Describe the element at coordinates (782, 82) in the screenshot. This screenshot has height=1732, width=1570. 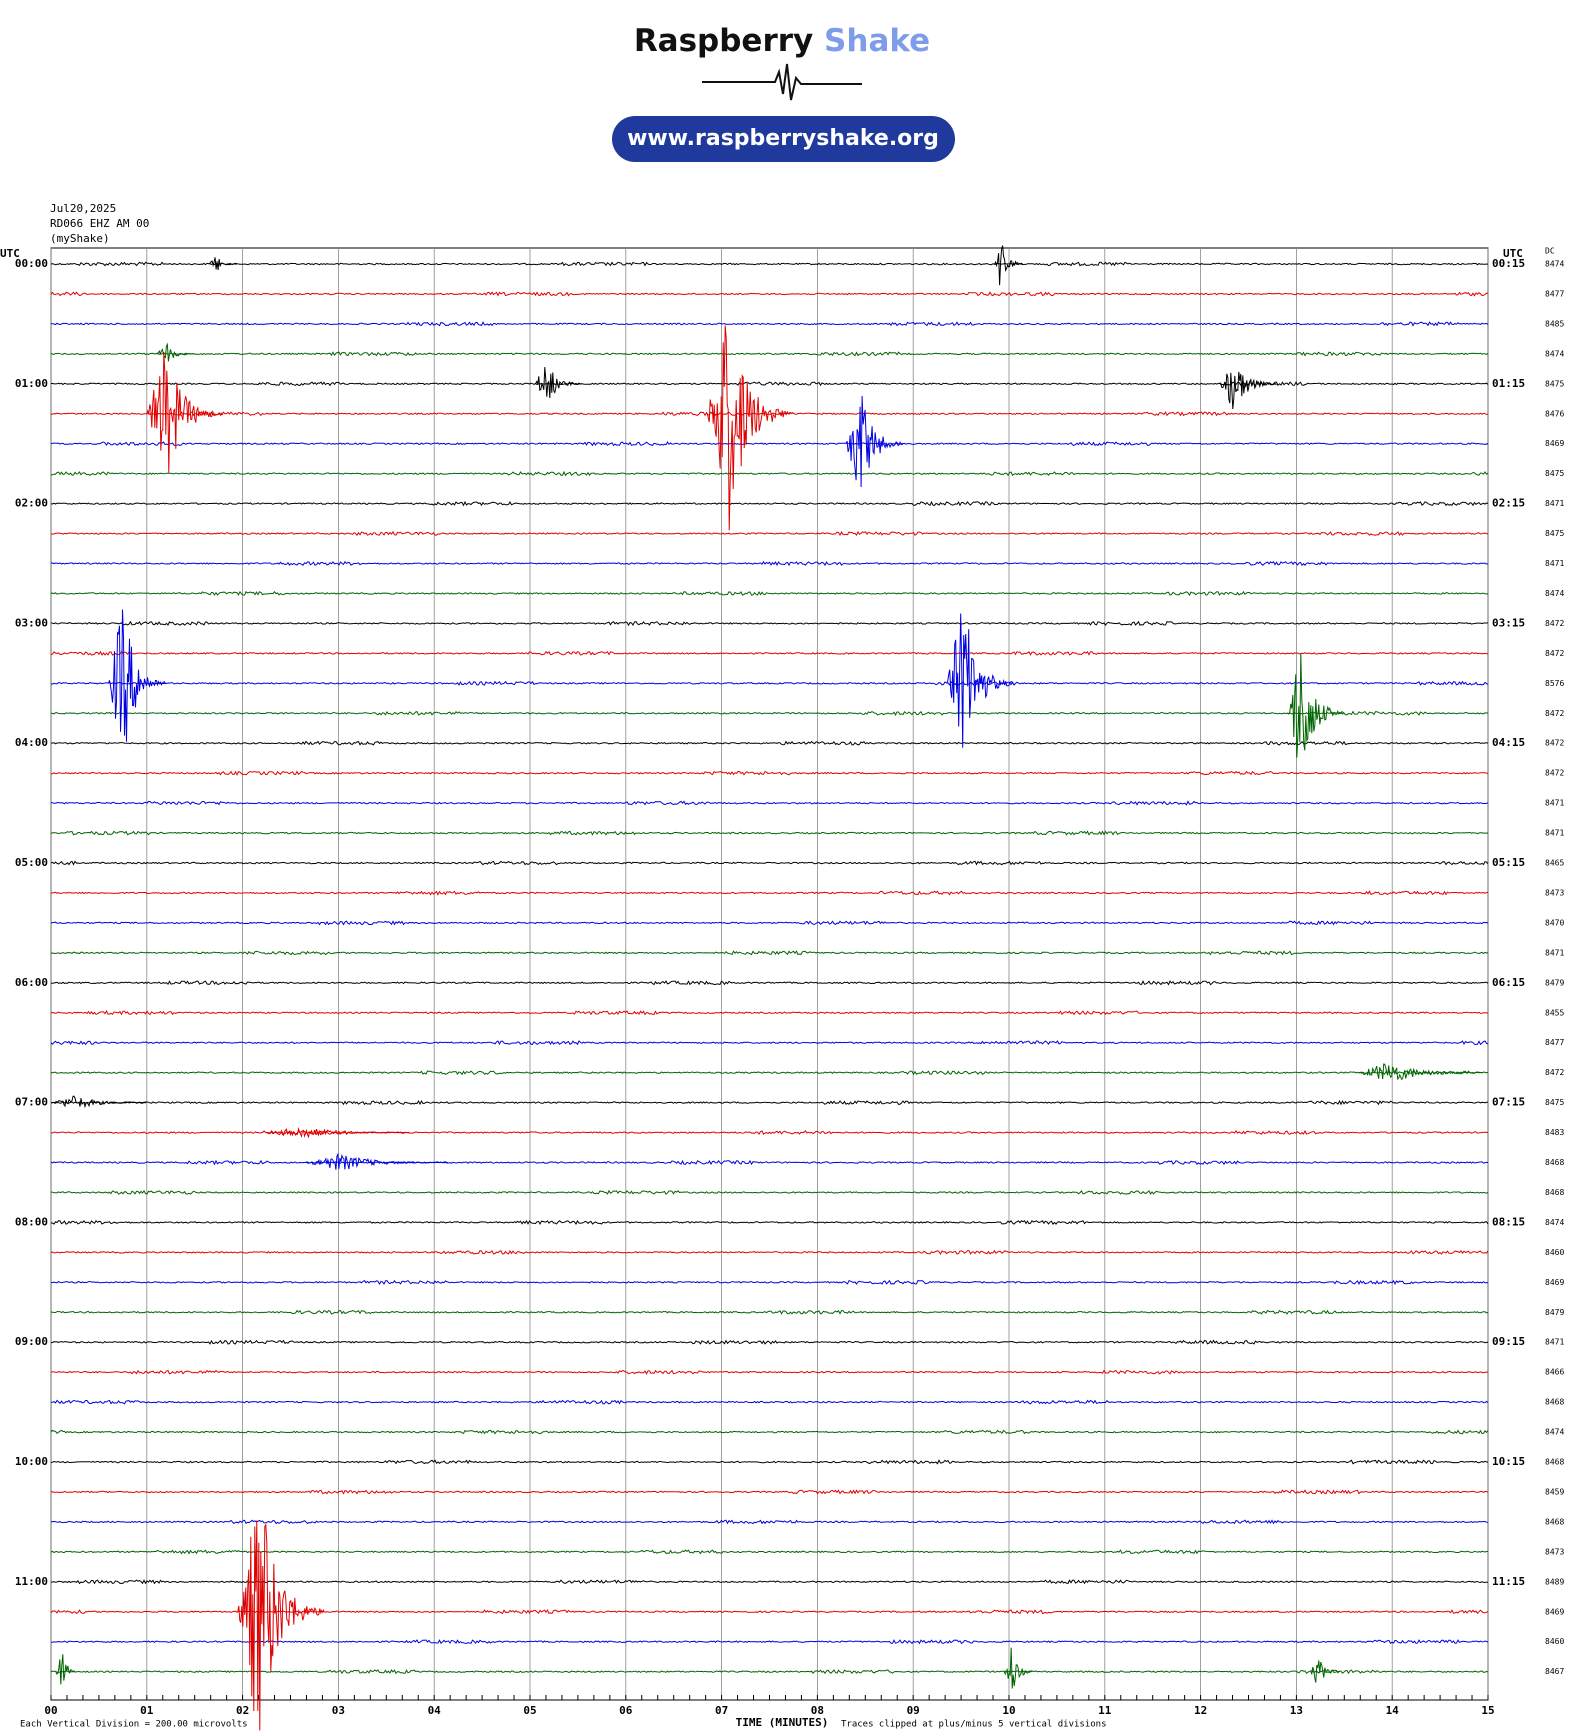
I see `logo-wave` at that location.